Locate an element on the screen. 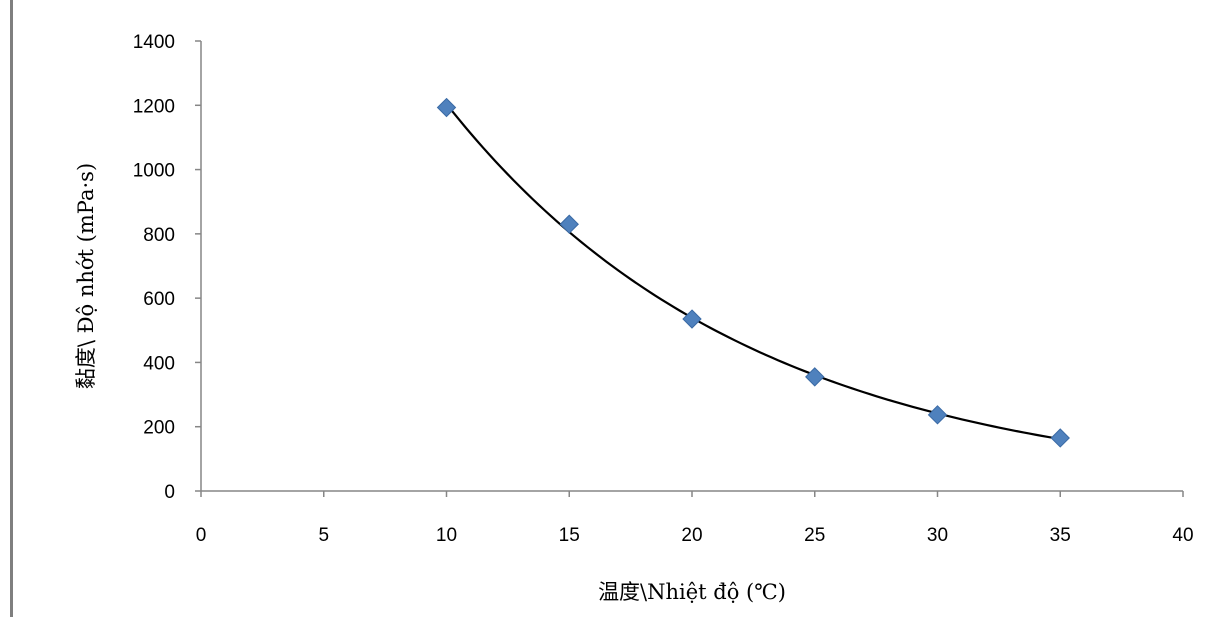  y-tick-label: 800 is located at coordinates (159, 235).